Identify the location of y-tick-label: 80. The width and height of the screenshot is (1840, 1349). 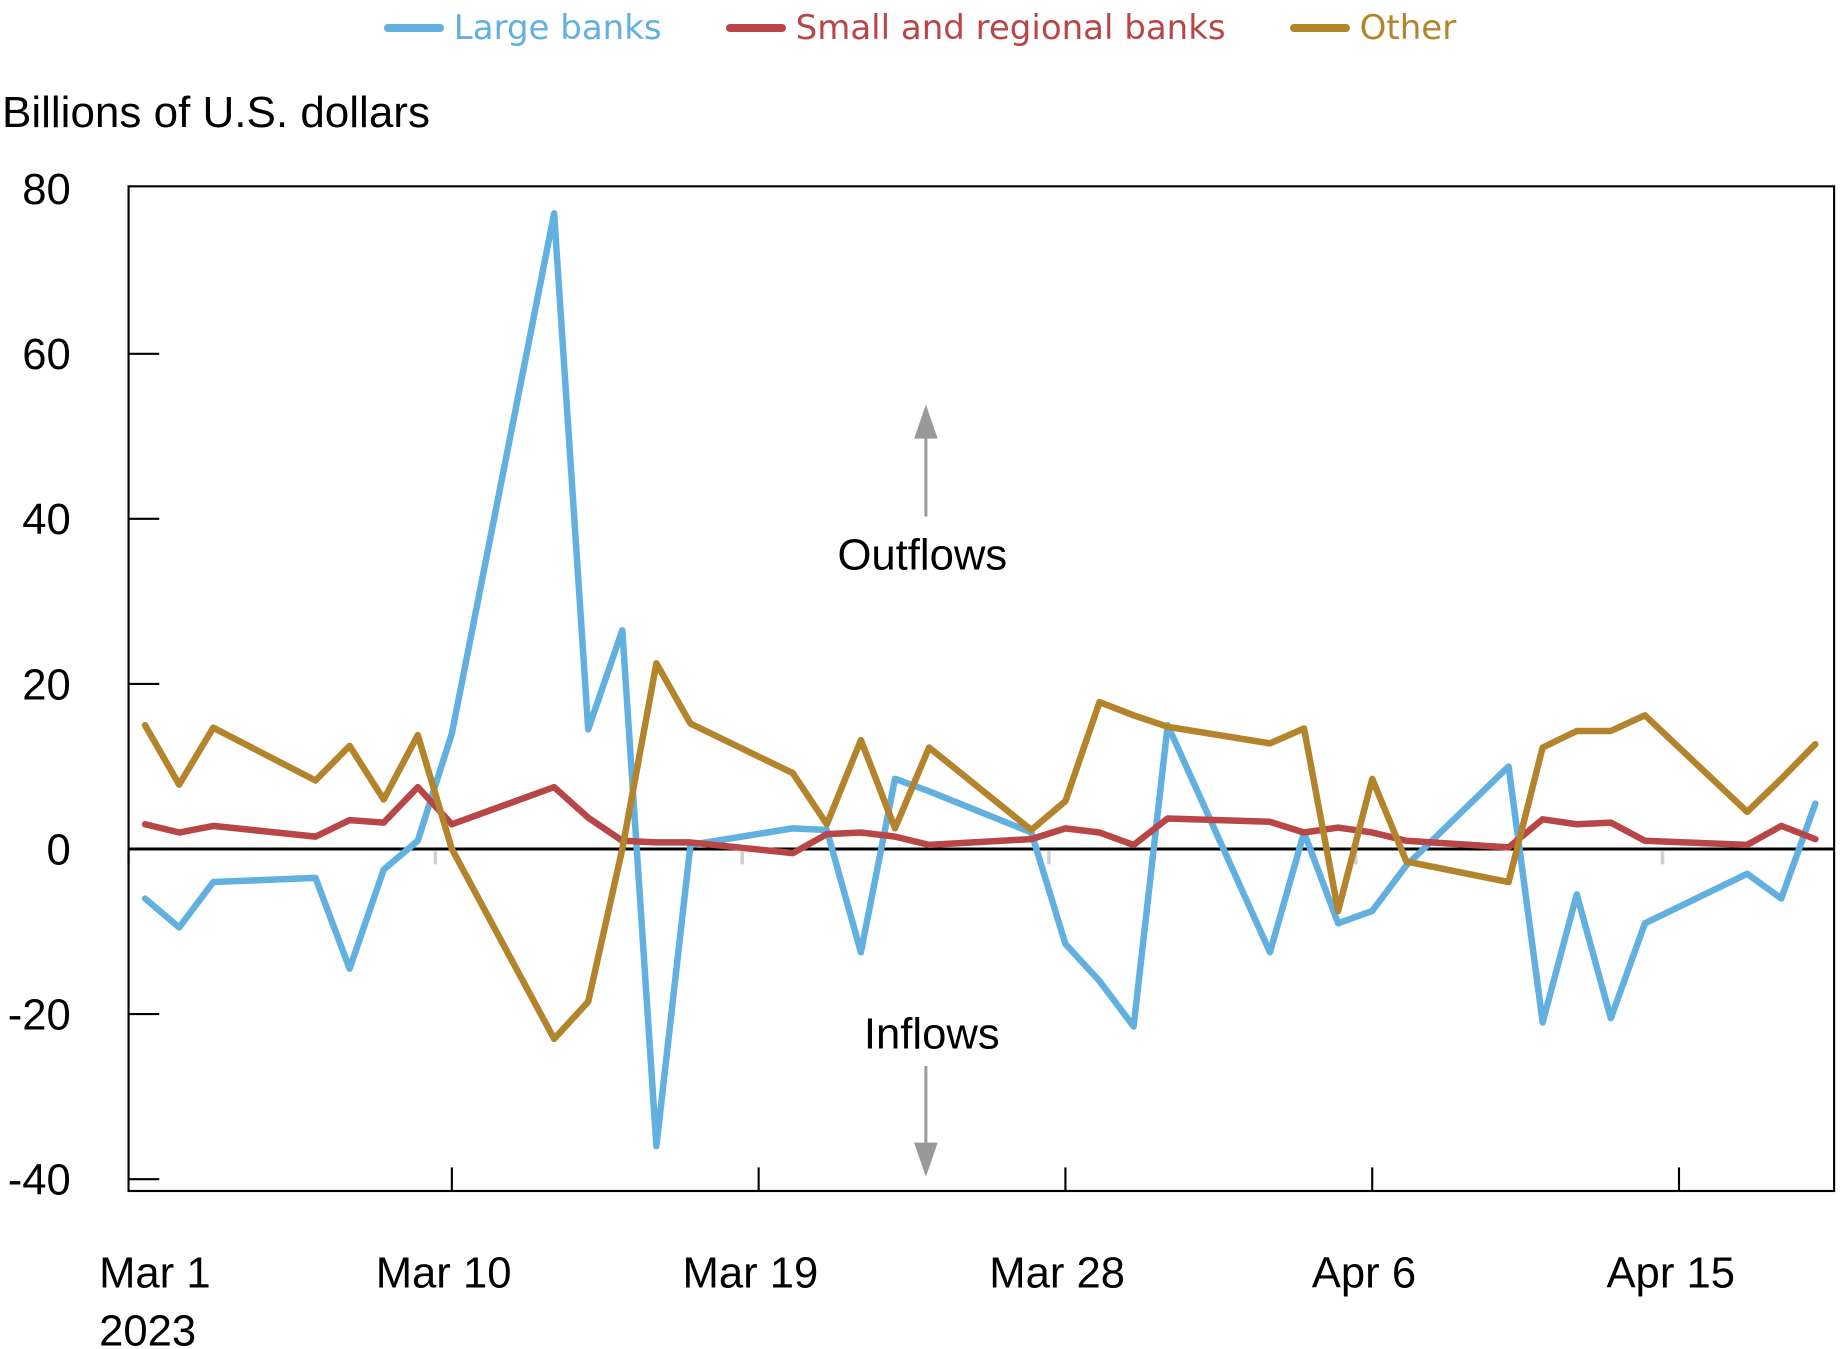
(46, 190).